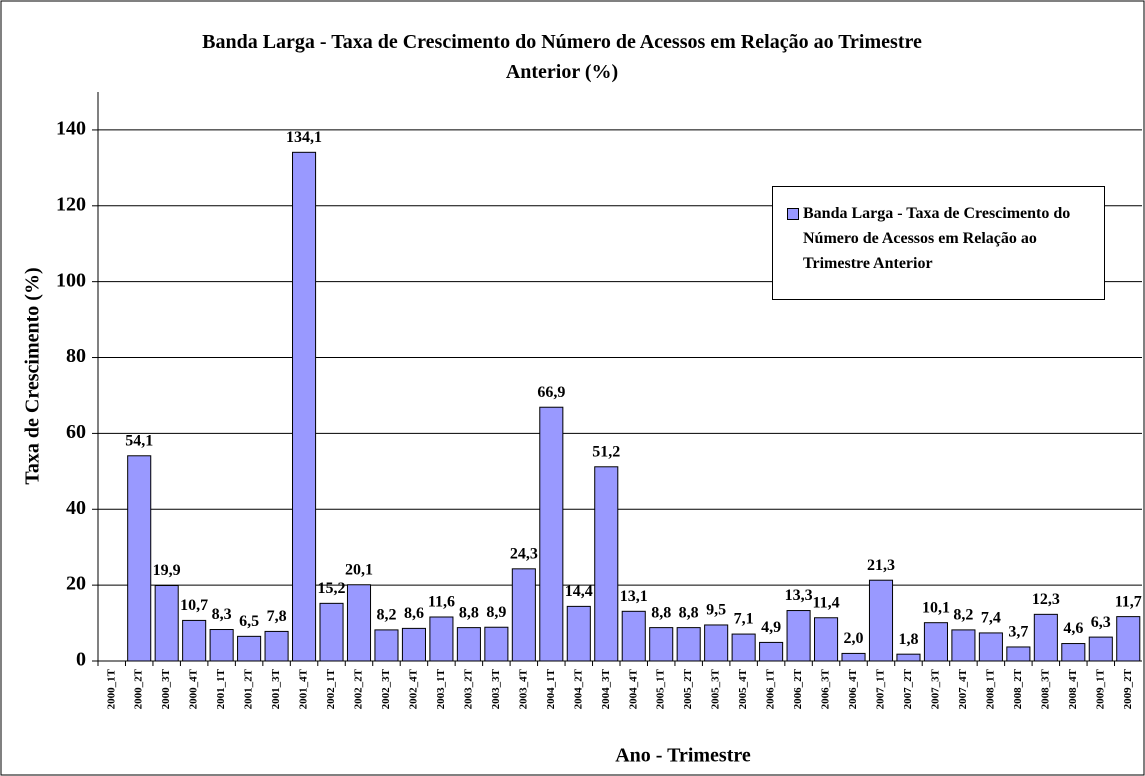 The image size is (1145, 776). I want to click on x-tick-label: 2004_4T, so click(633, 688).